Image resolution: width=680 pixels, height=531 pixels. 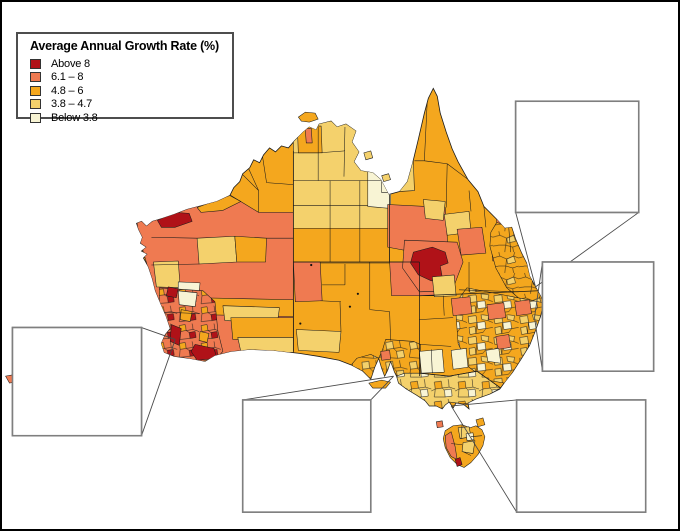 What do you see at coordinates (131, 90) in the screenshot?
I see `legend-item: 4.8 – 6` at bounding box center [131, 90].